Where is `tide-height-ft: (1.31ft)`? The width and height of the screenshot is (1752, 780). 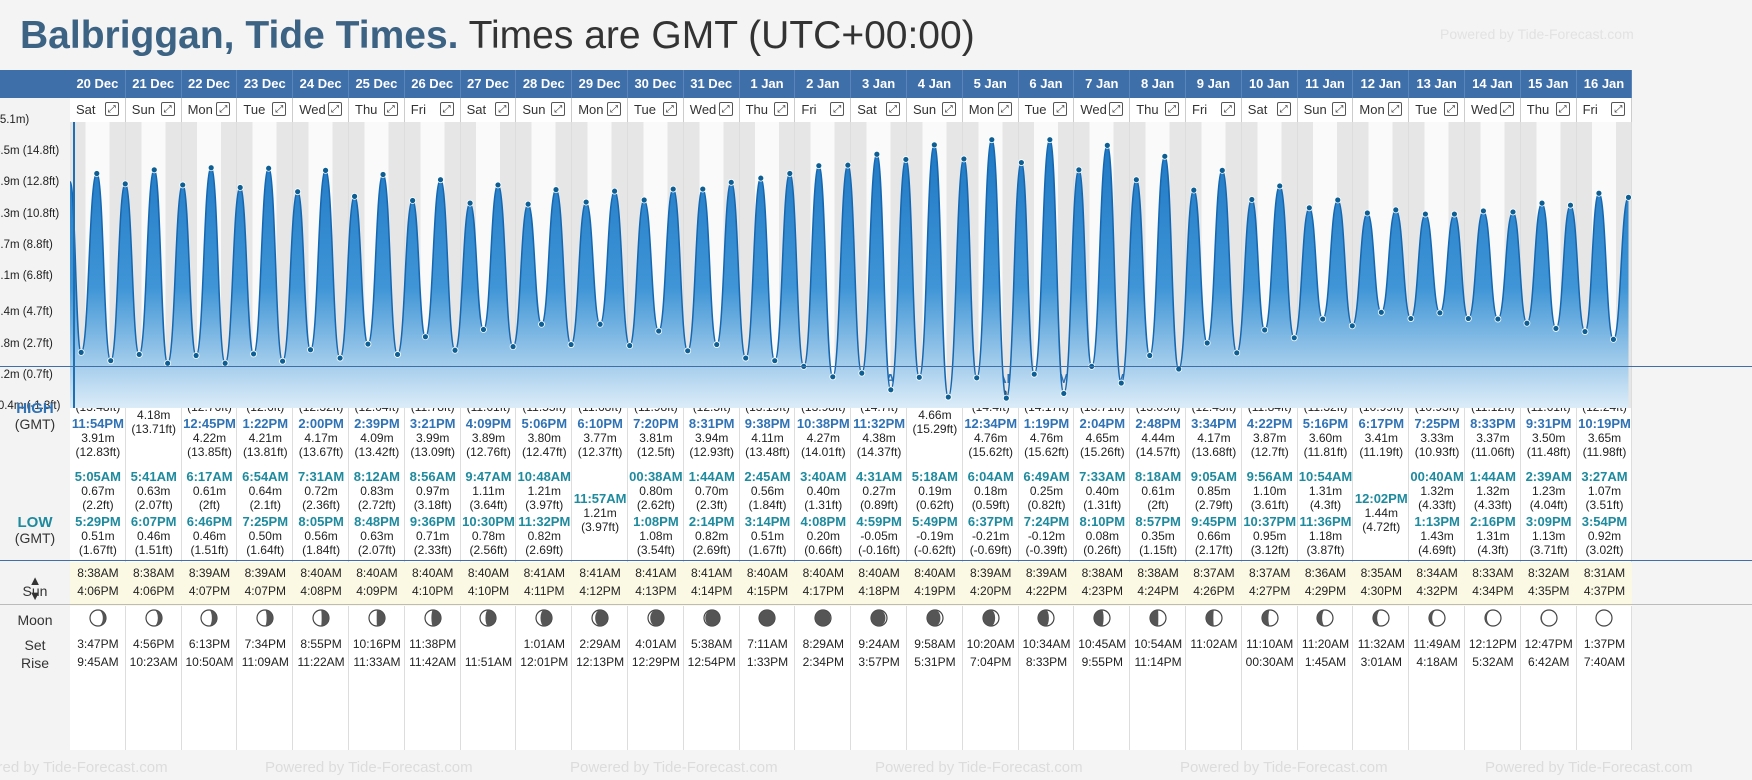 tide-height-ft: (1.31ft) is located at coordinates (823, 505).